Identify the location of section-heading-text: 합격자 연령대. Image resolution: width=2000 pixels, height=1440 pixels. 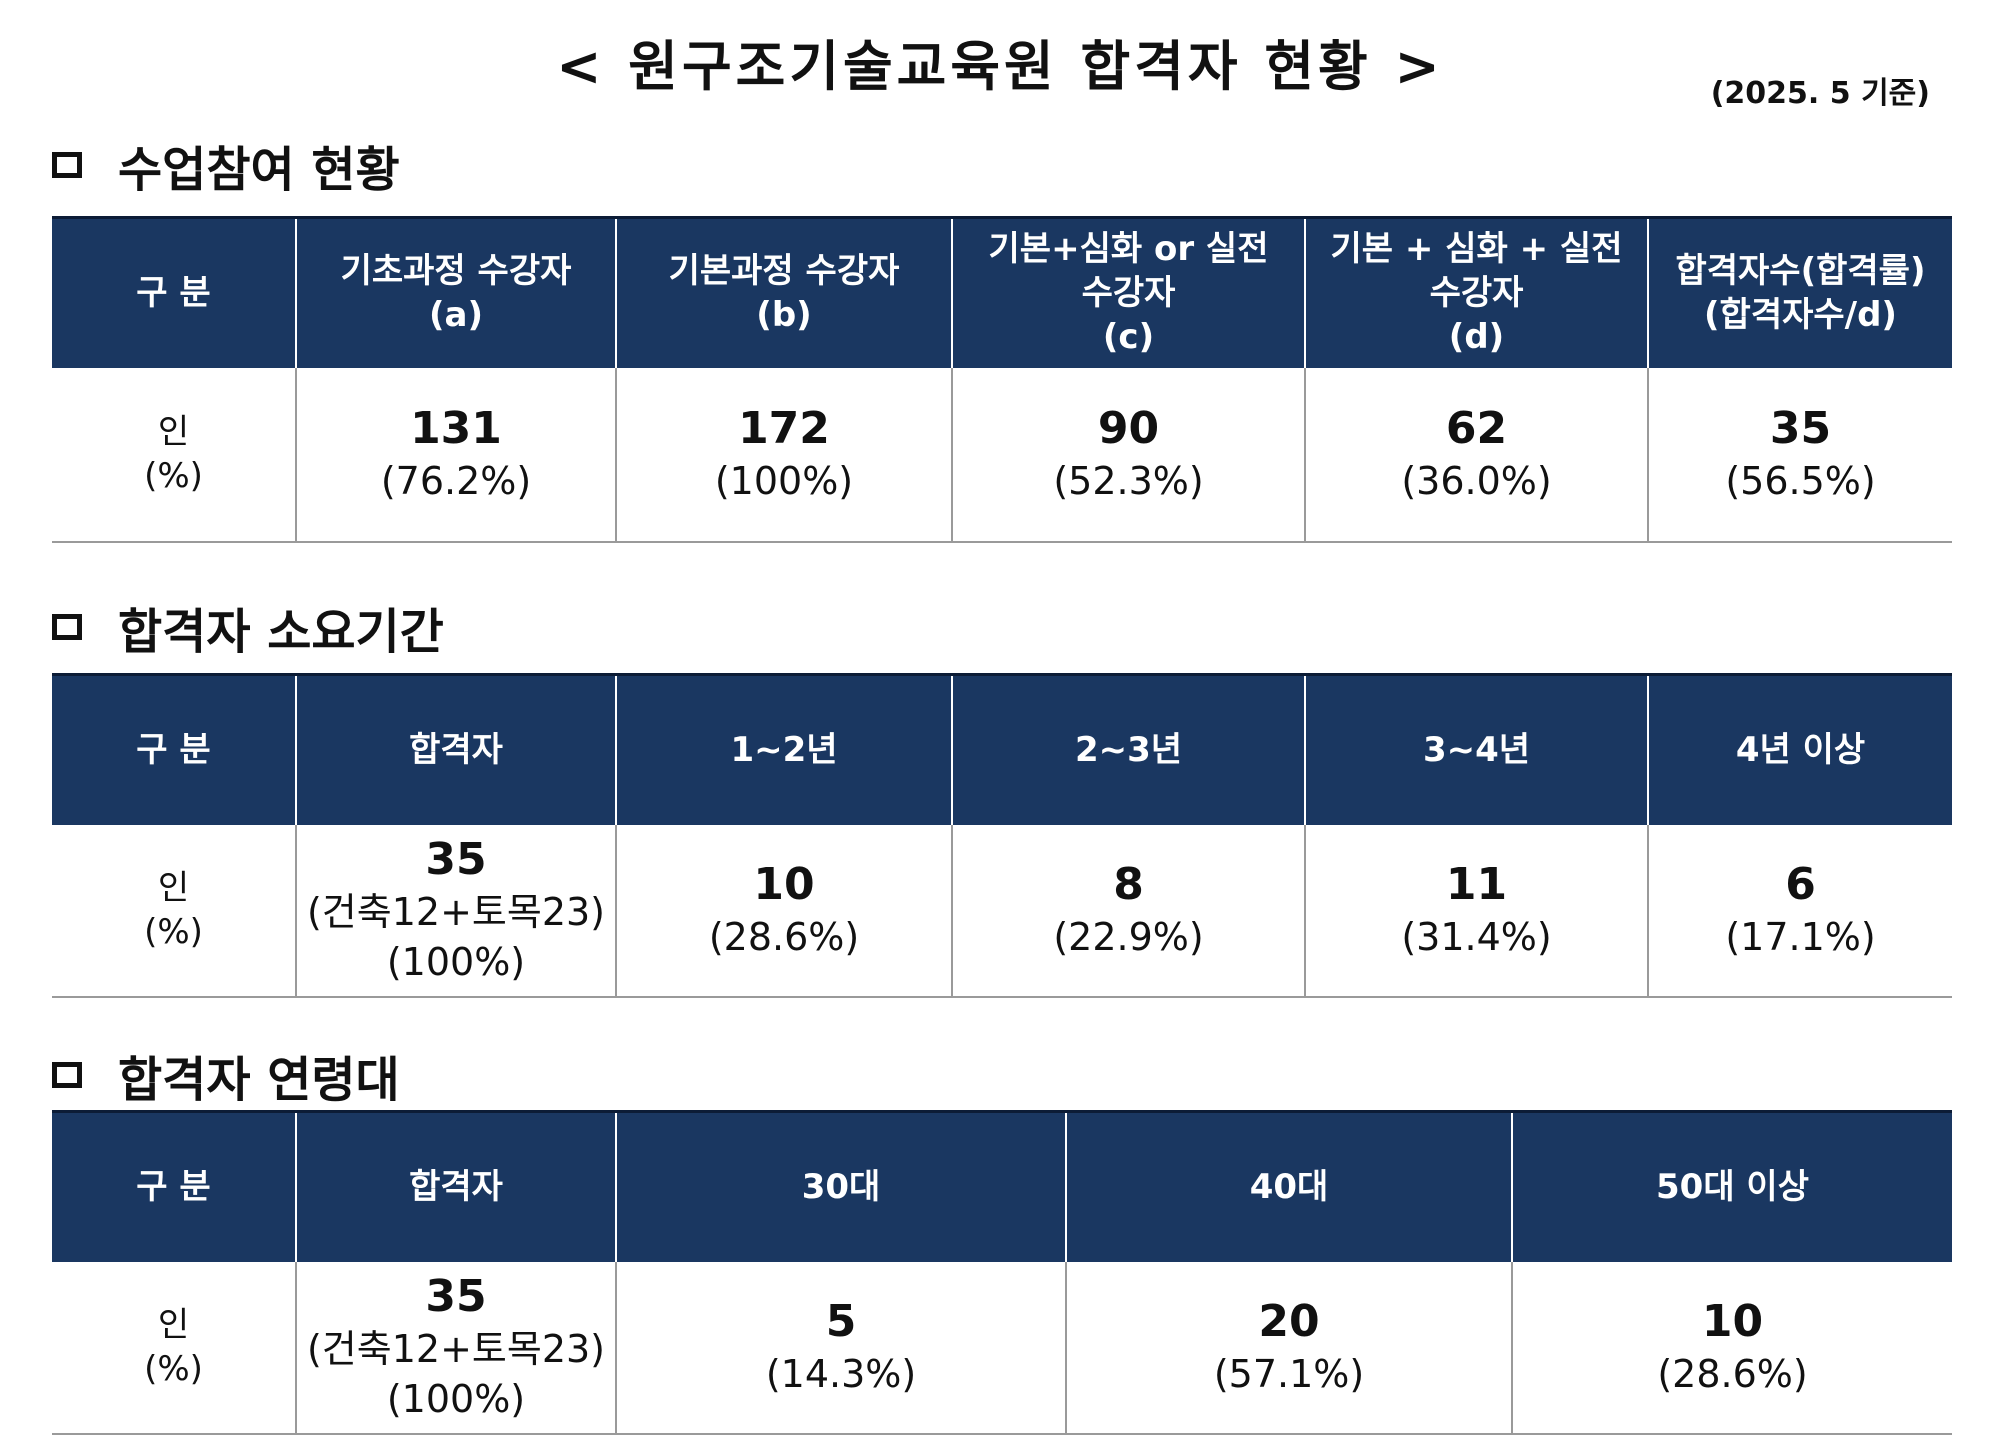
(259, 1080).